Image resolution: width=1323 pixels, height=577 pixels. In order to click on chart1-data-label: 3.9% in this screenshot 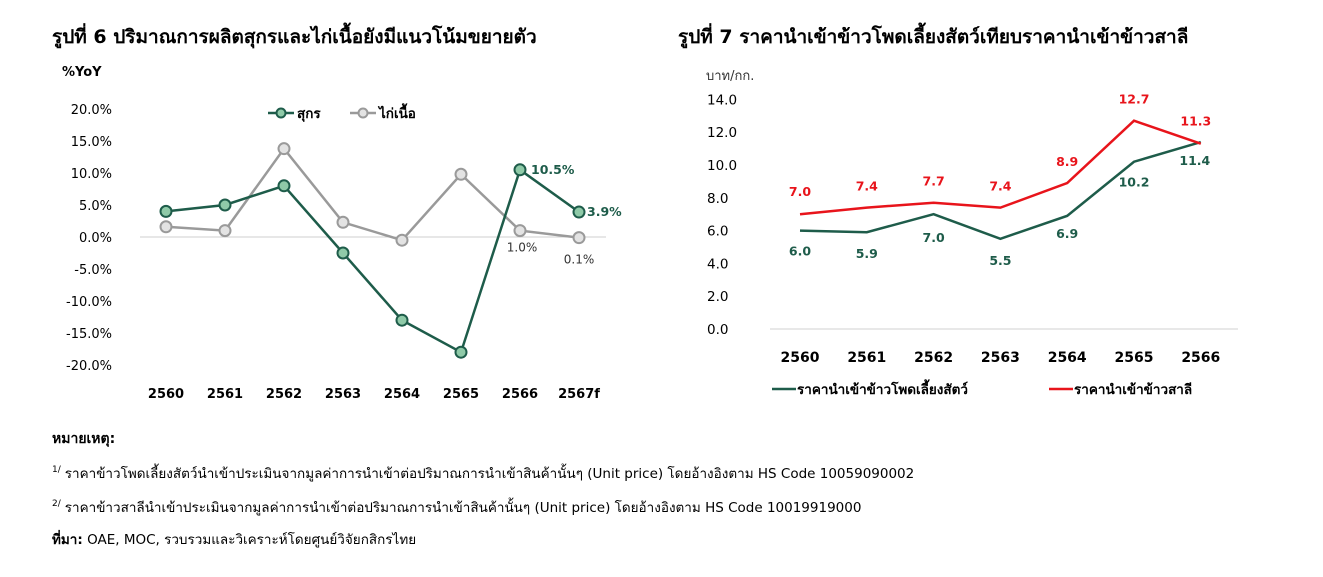, I will do `click(604, 211)`.